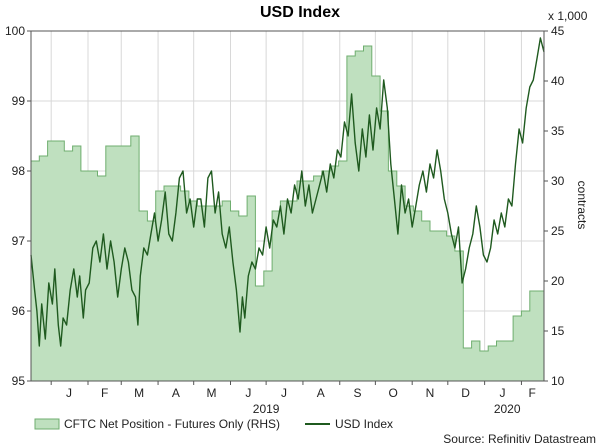  Describe the element at coordinates (393, 393) in the screenshot. I see `month-label: O` at that location.